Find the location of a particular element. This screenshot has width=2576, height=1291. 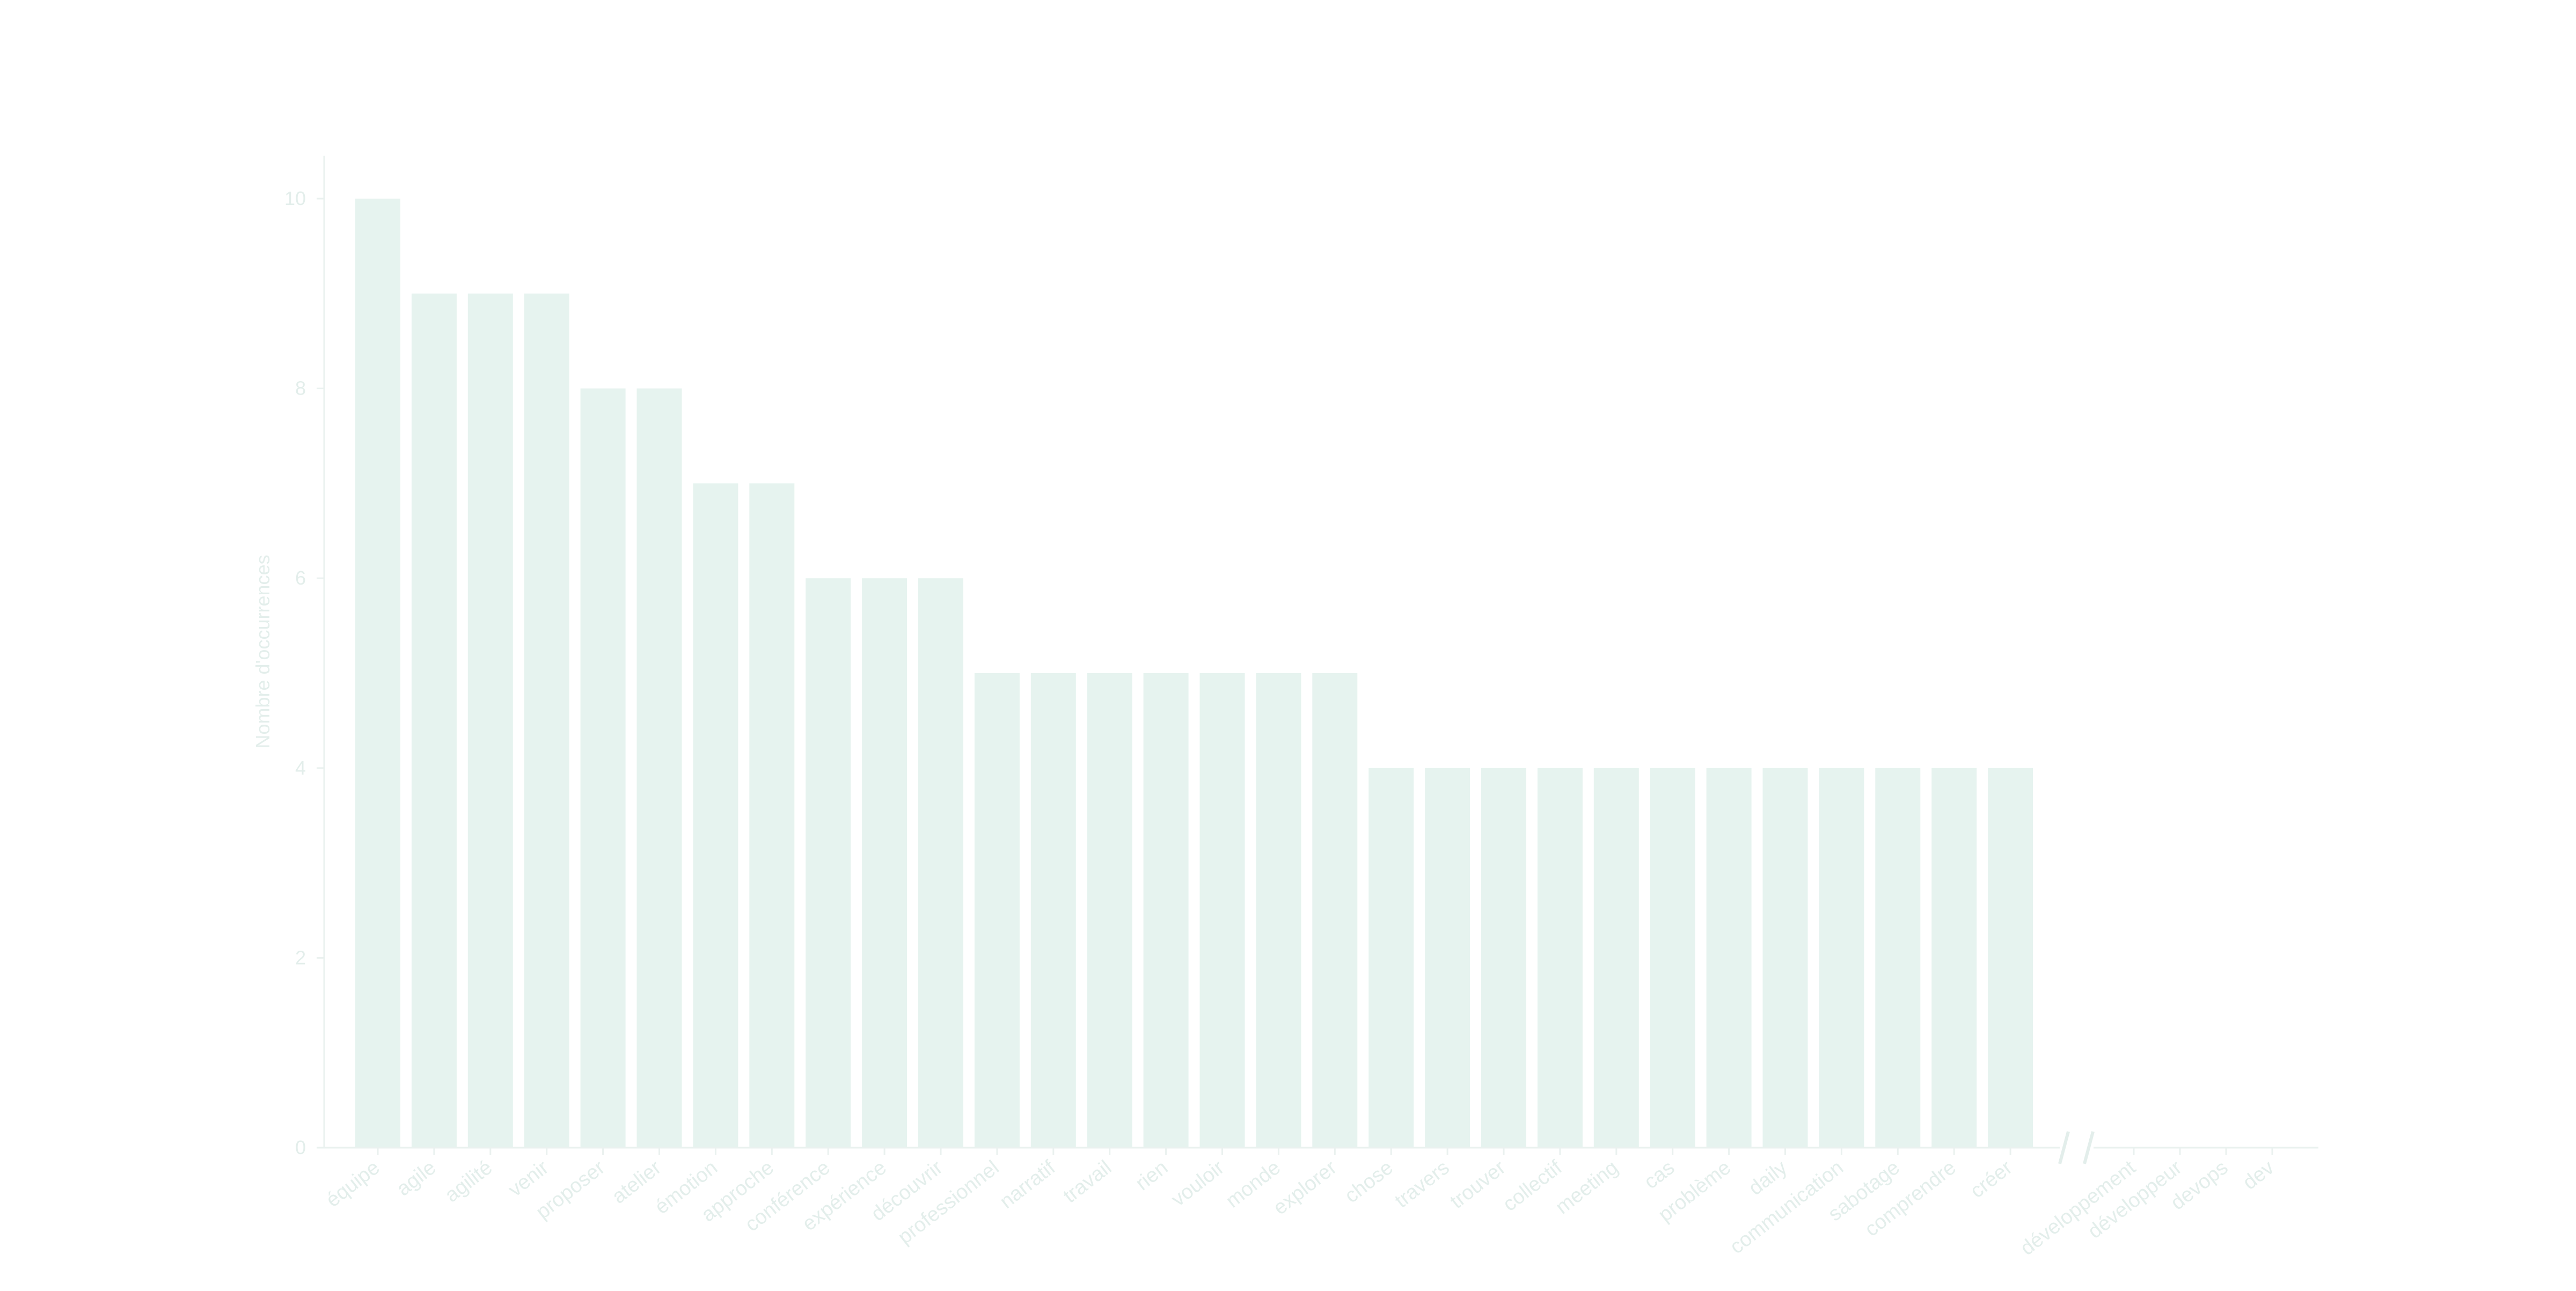

x-axis-ticks is located at coordinates (1325, 1151).